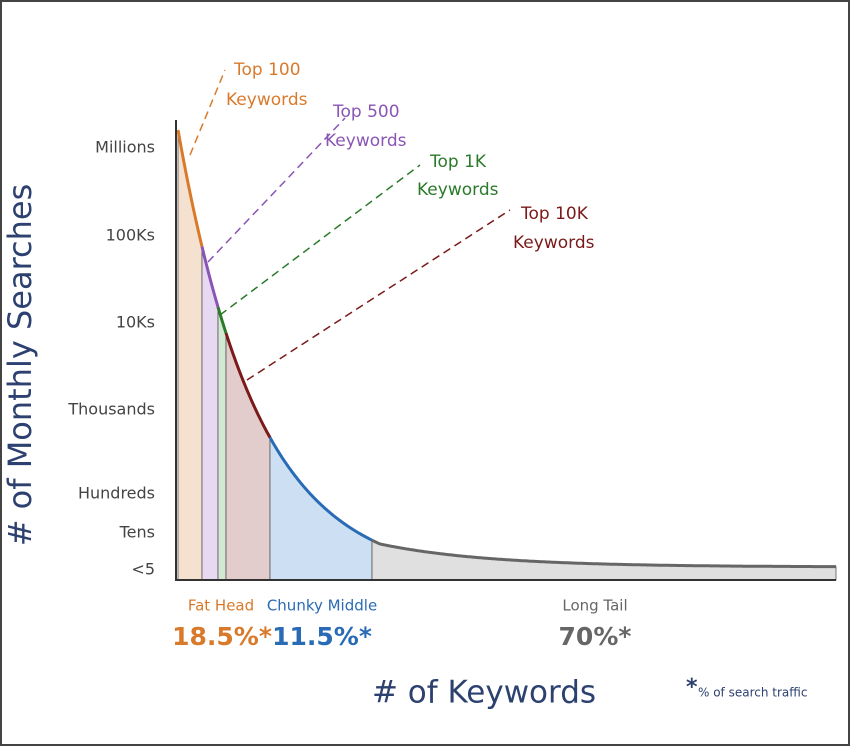 Image resolution: width=850 pixels, height=746 pixels. I want to click on segment-share: 11.5%*, so click(322, 636).